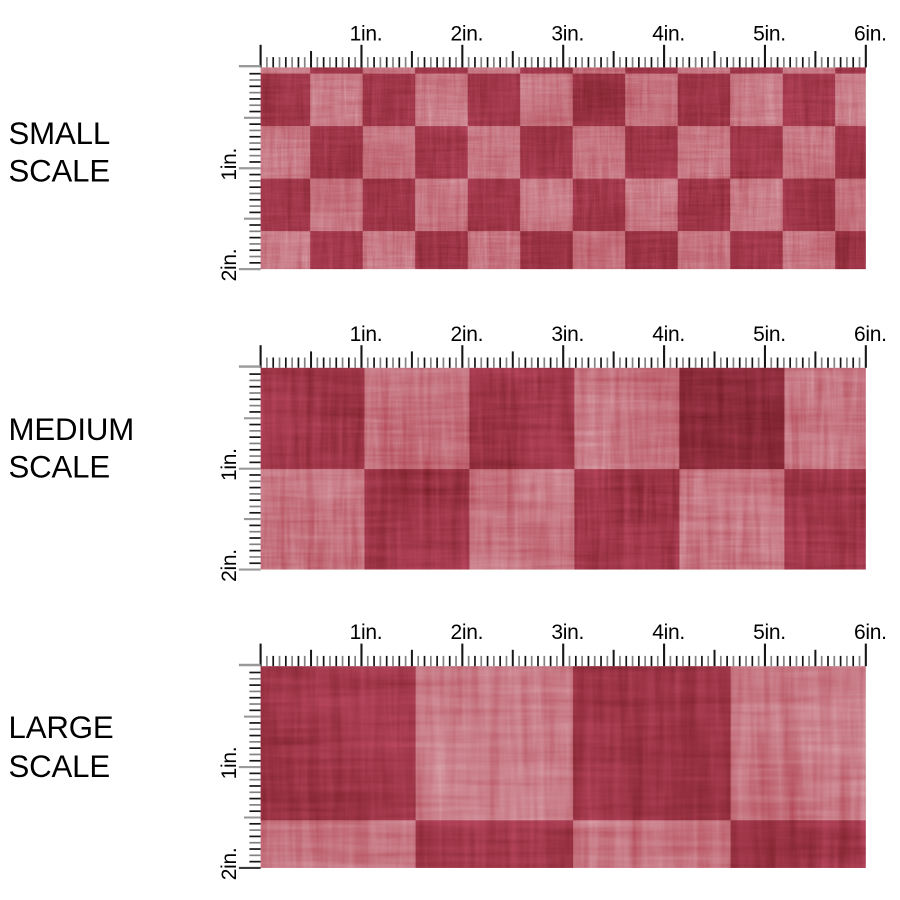 Image resolution: width=900 pixels, height=900 pixels. I want to click on svg-text: SMALL, so click(60, 133).